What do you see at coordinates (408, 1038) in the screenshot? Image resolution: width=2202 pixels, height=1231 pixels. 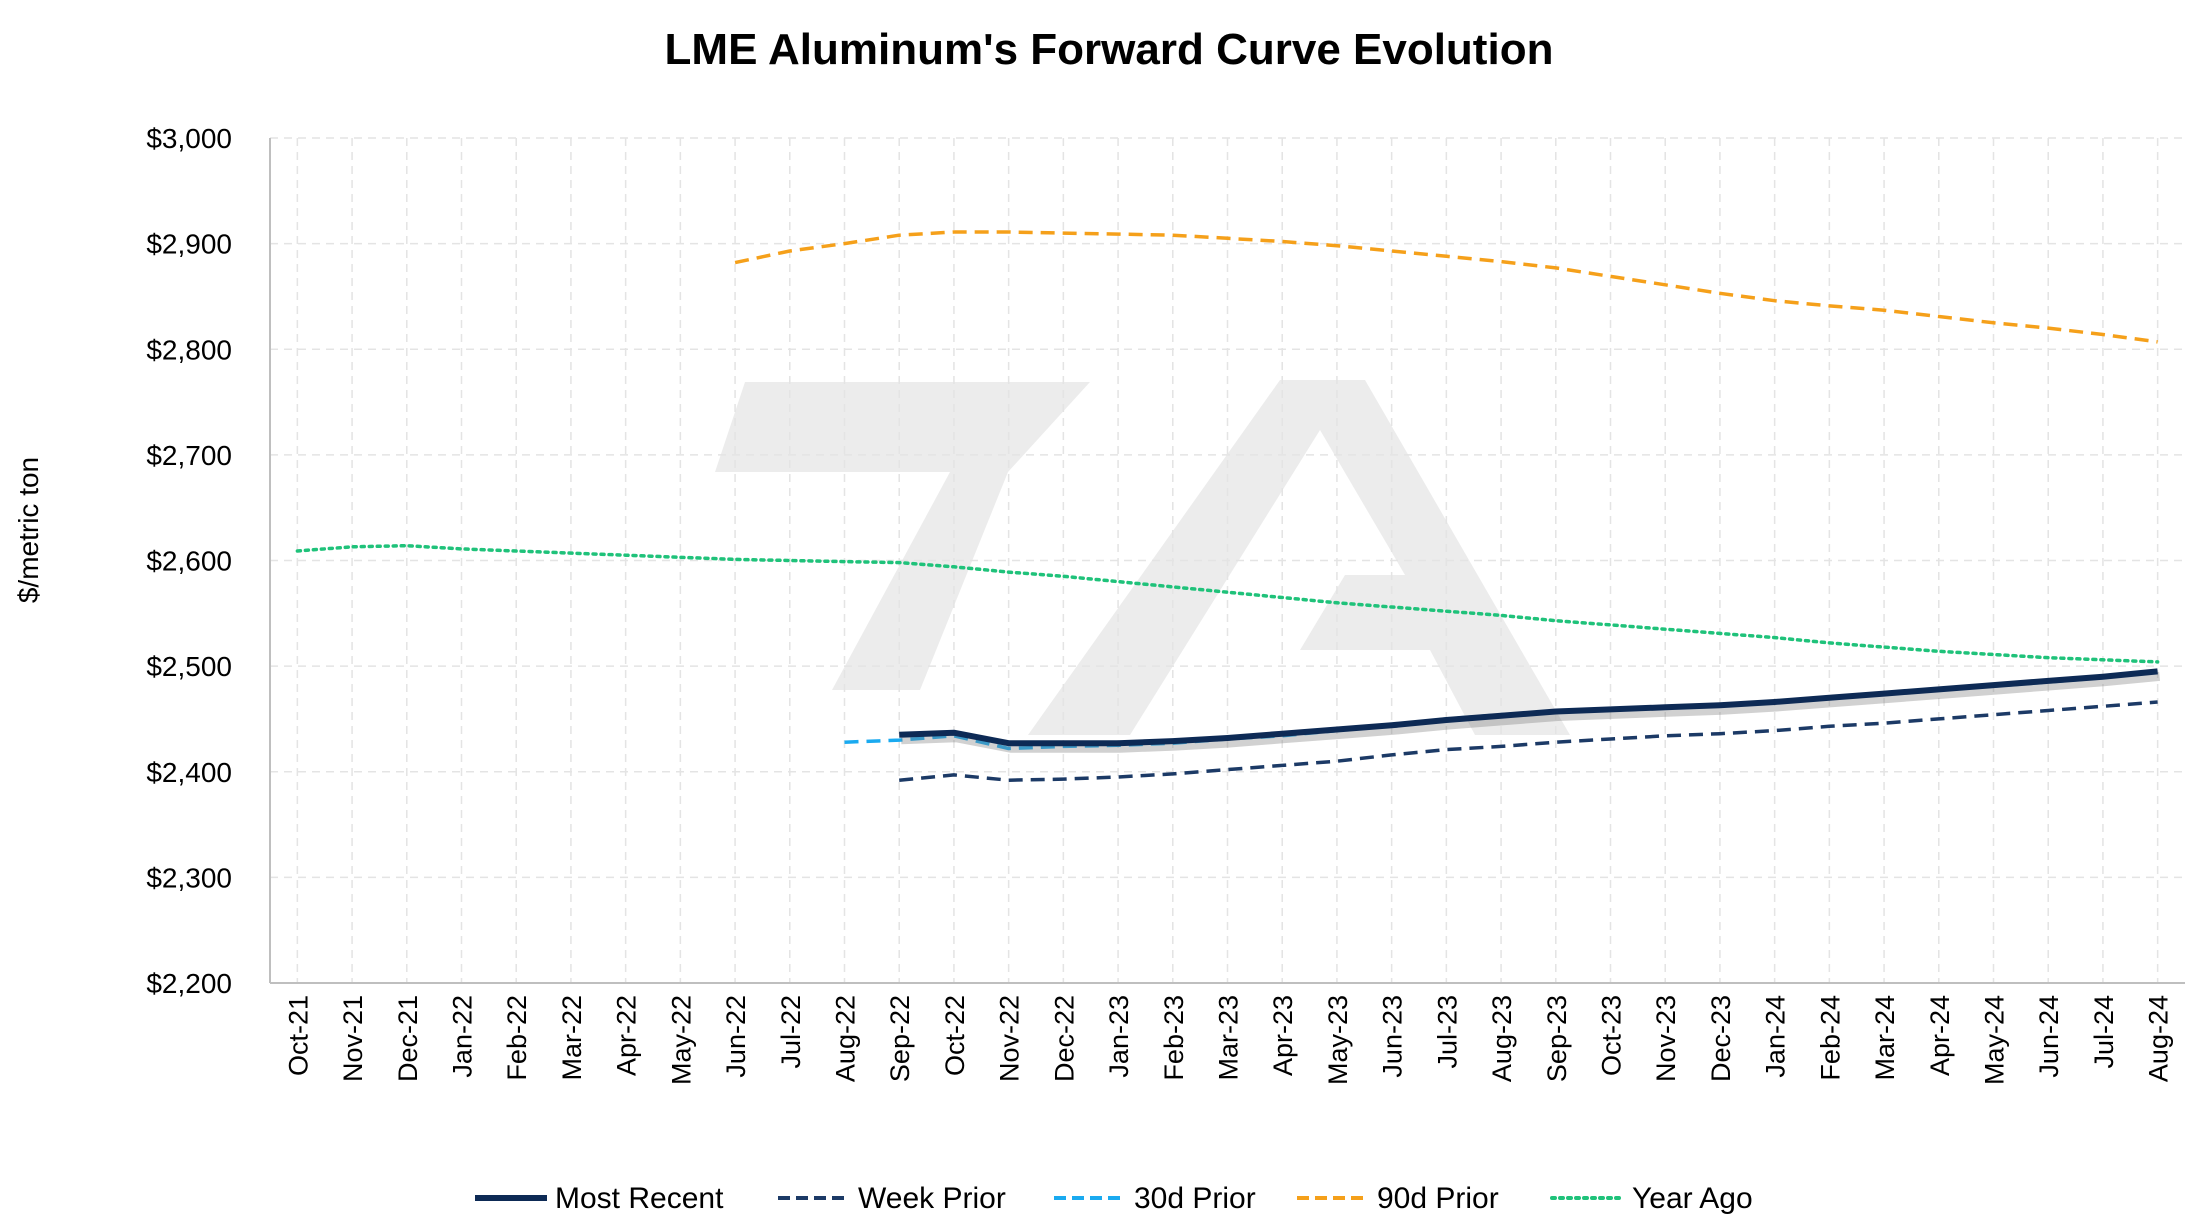 I see `x-tick-label: Dec-21` at bounding box center [408, 1038].